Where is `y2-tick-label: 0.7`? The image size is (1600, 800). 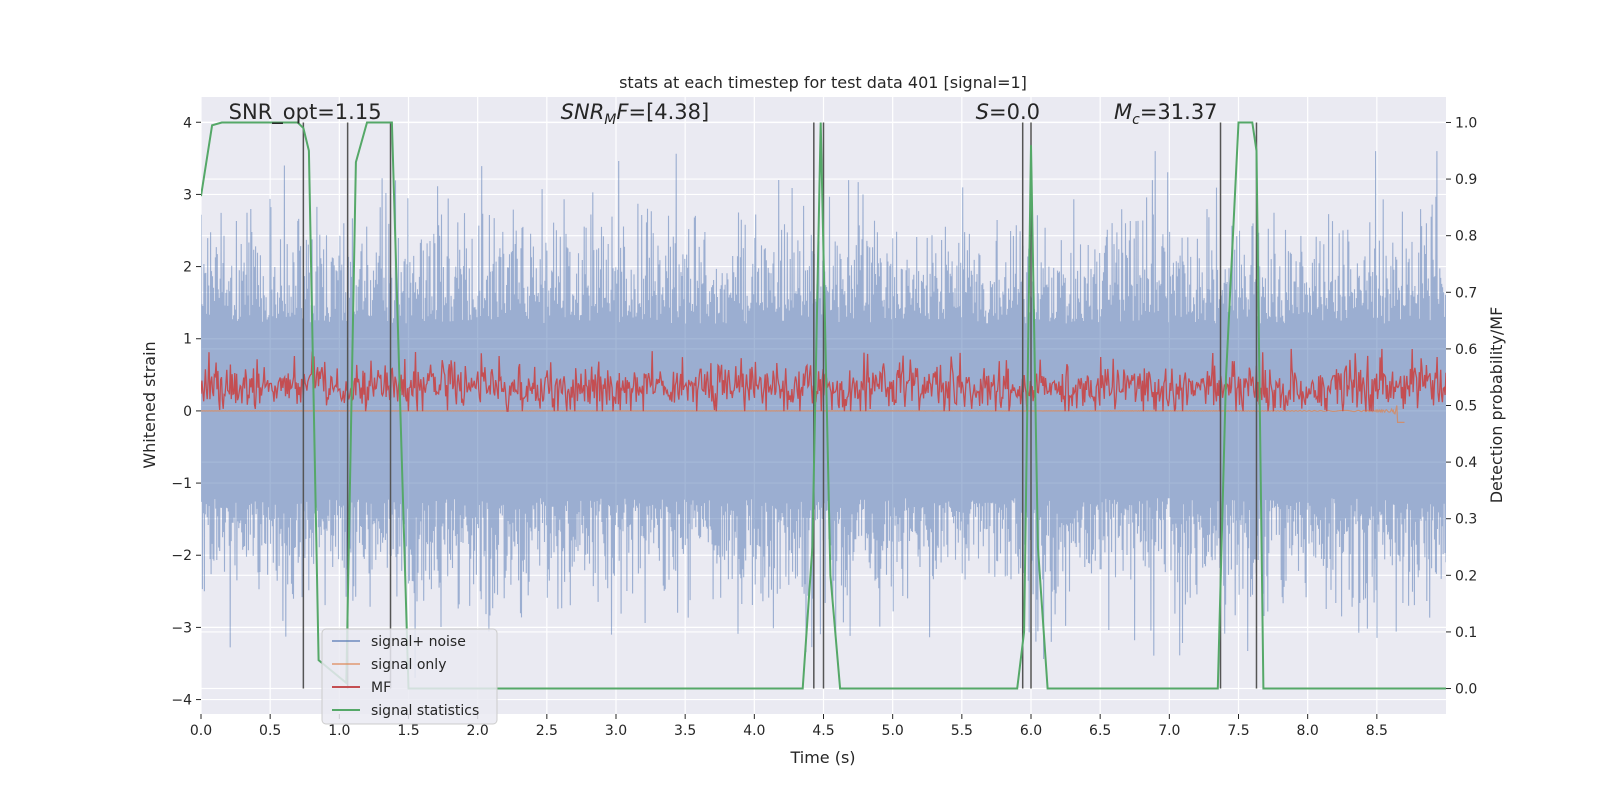
y2-tick-label: 0.7 is located at coordinates (1466, 293).